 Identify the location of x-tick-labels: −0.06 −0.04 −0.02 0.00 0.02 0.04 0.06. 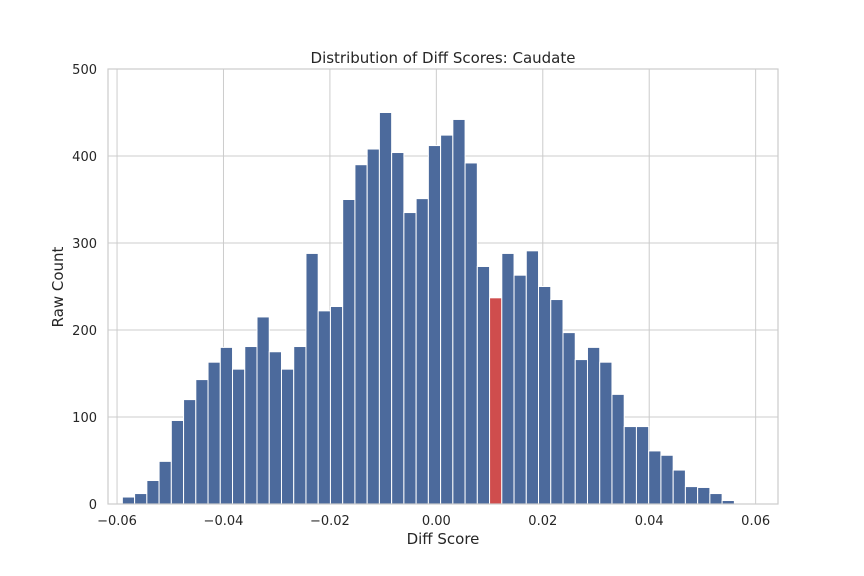
(433, 521).